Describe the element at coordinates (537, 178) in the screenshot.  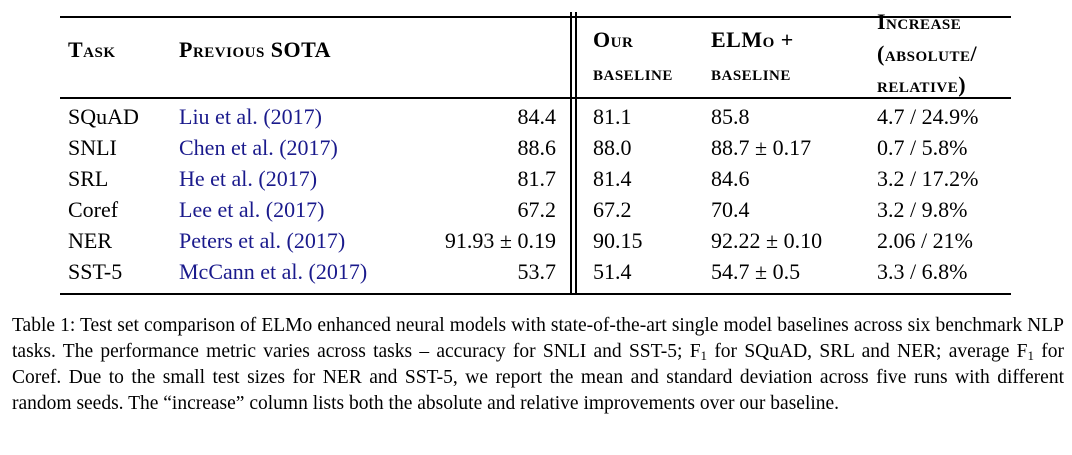
I see `previous-sota-score: 81.7` at that location.